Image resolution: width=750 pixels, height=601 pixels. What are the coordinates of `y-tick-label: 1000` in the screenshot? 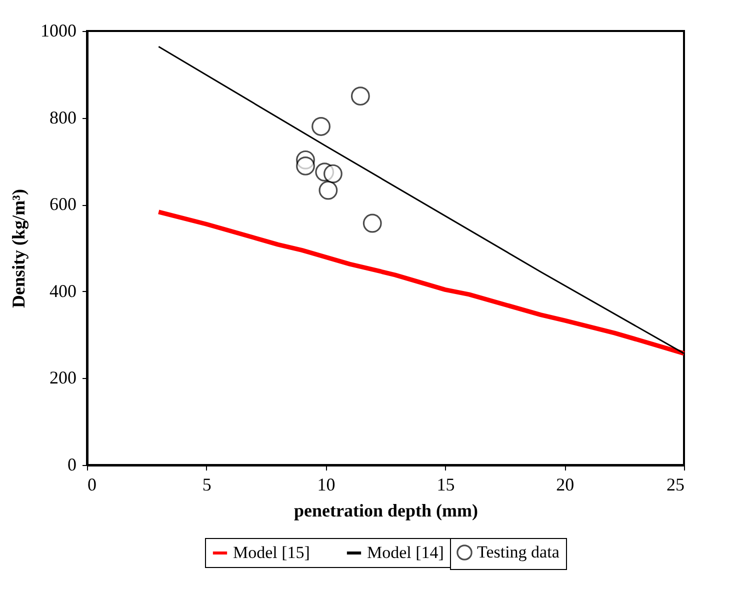 It's located at (58, 30).